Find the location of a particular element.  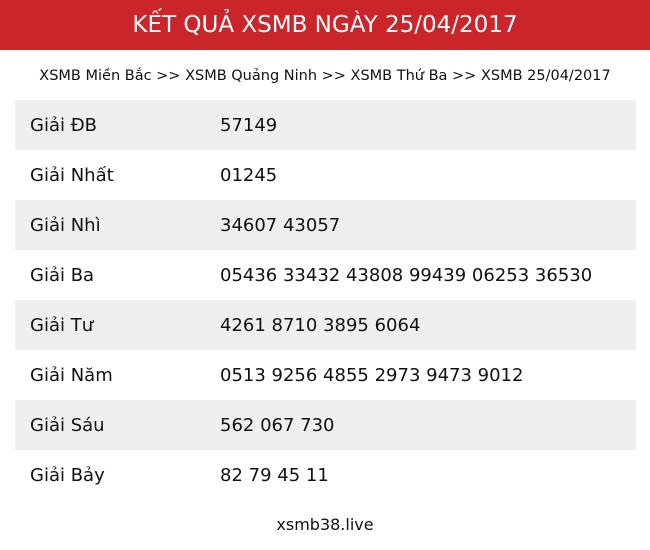

prize-numbers: 57149 is located at coordinates (249, 125).